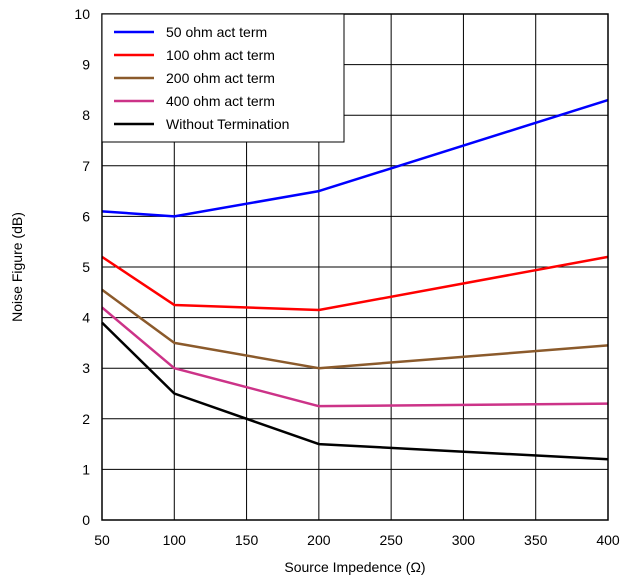 This screenshot has width=622, height=580. Describe the element at coordinates (464, 540) in the screenshot. I see `x-tick-label: 300` at that location.